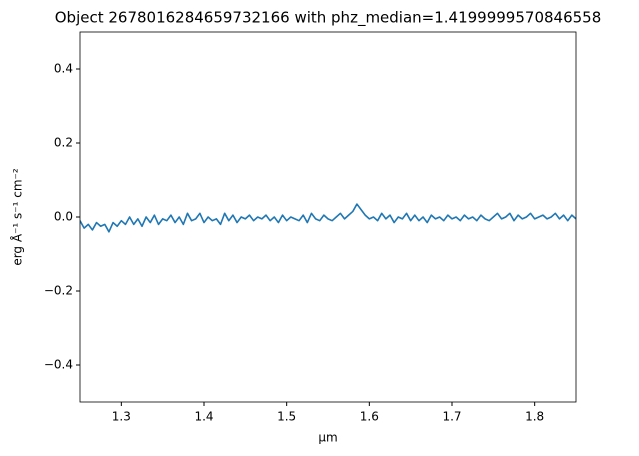 The image size is (639, 456). I want to click on y-tick-label: −0.4, so click(58, 365).